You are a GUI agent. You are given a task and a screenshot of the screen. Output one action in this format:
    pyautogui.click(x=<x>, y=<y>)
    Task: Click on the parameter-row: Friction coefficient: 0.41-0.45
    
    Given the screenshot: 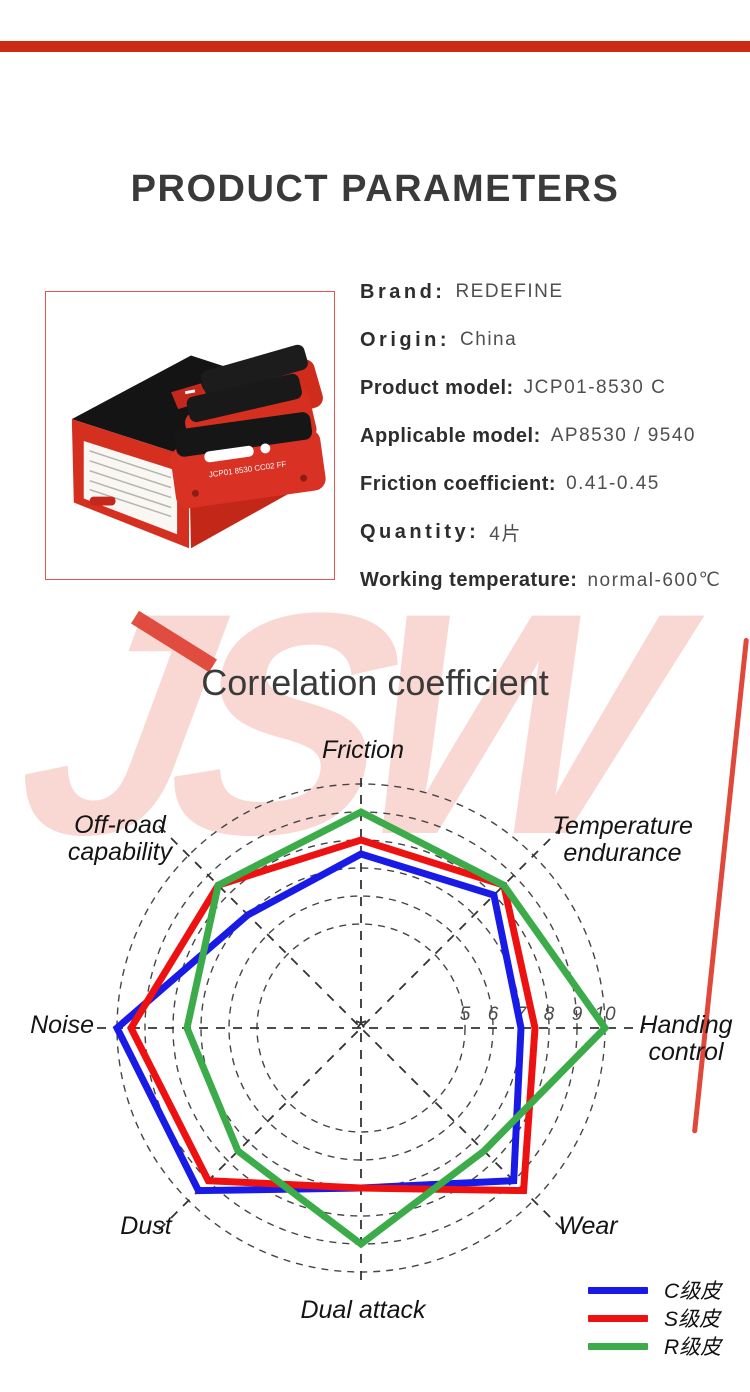 What is the action you would take?
    pyautogui.click(x=554, y=484)
    